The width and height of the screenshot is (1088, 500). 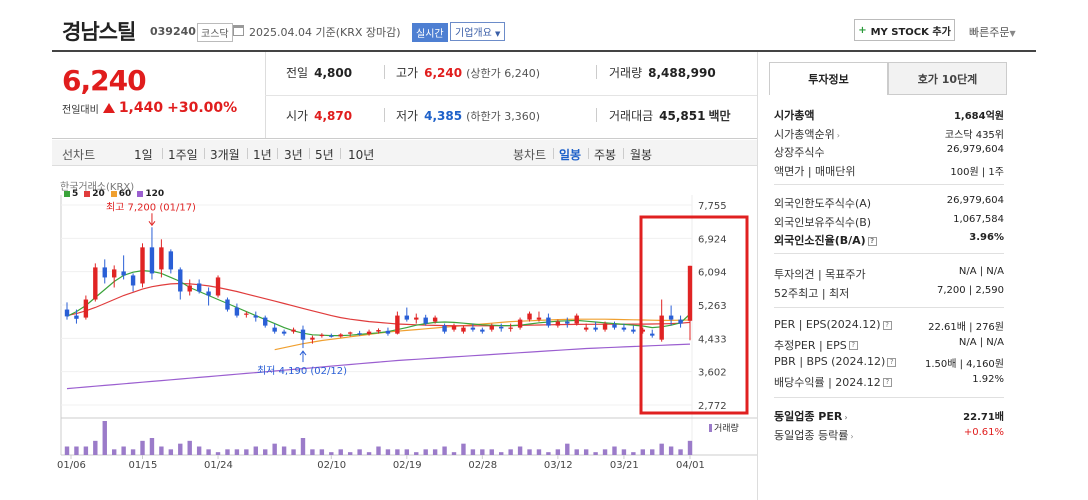 What do you see at coordinates (814, 435) in the screenshot?
I see `info-key: 동일업종 등락률 ›` at bounding box center [814, 435].